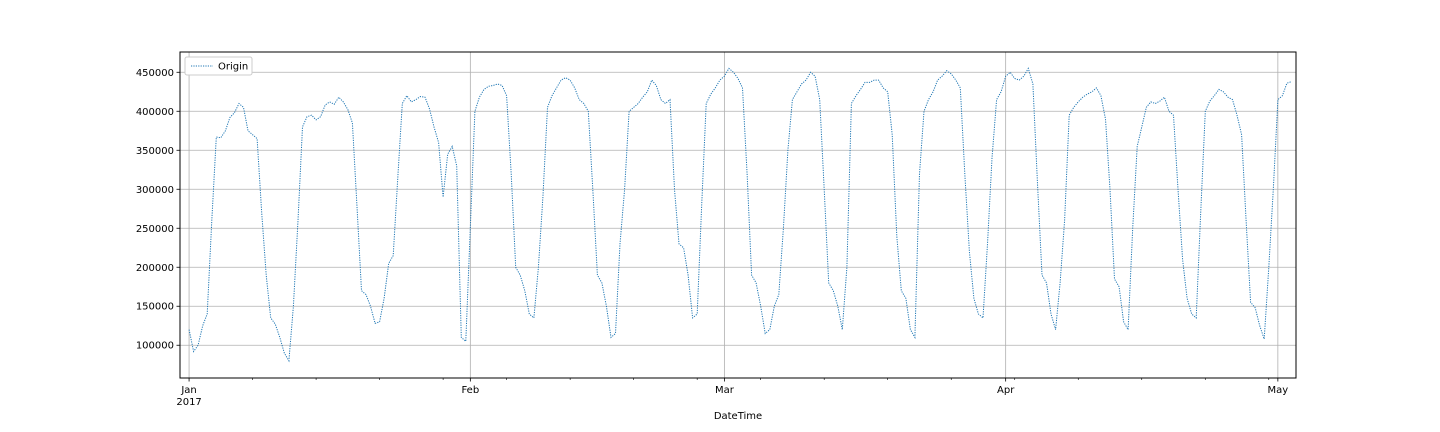 This screenshot has width=1440, height=432. What do you see at coordinates (155, 112) in the screenshot?
I see `y-tick-label: 400000` at bounding box center [155, 112].